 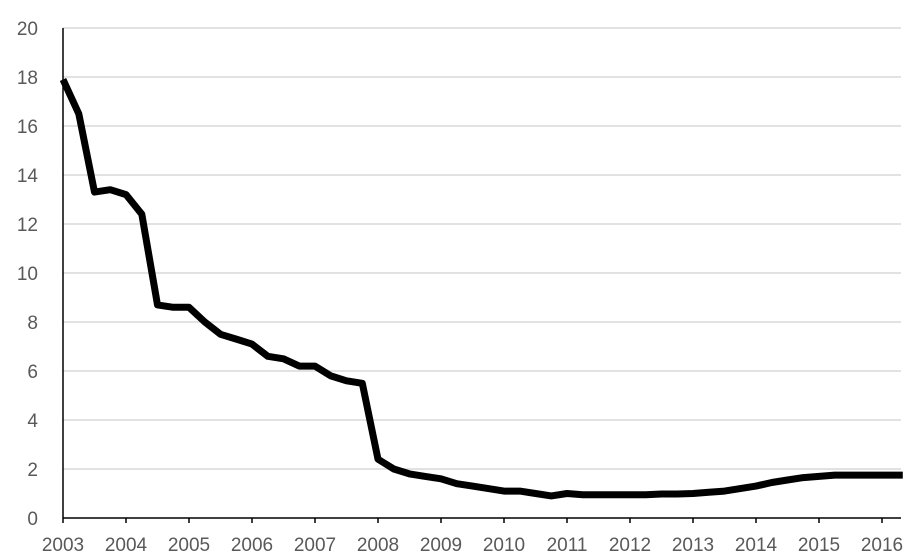 I want to click on x-tick-label: 2003, so click(x=63, y=544).